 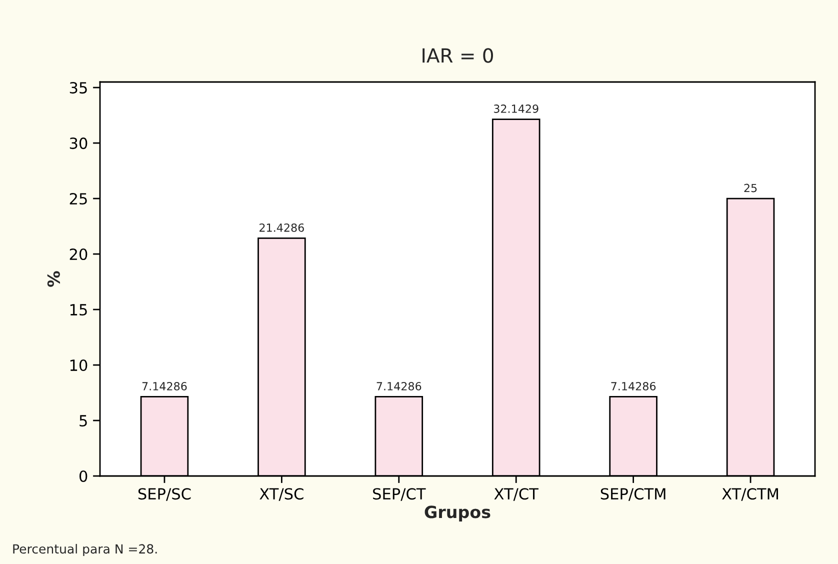 I want to click on y-axis-title: %, so click(x=53, y=279).